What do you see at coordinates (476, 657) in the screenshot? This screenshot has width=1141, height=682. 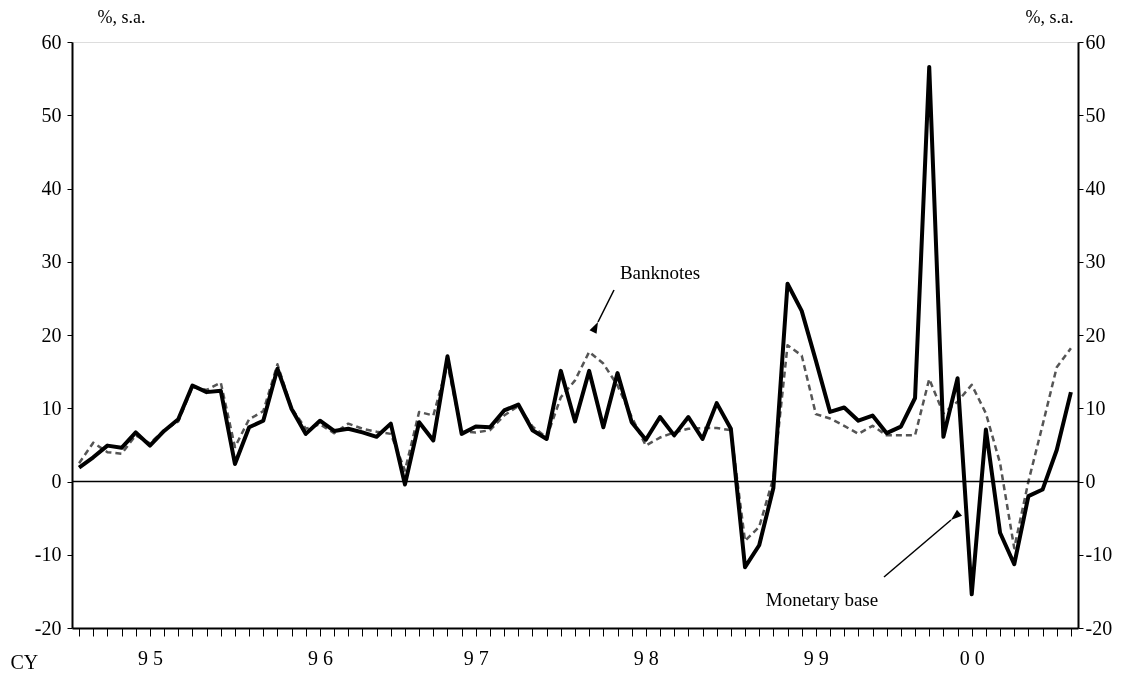 I see `x-tick-label: 9 7` at bounding box center [476, 657].